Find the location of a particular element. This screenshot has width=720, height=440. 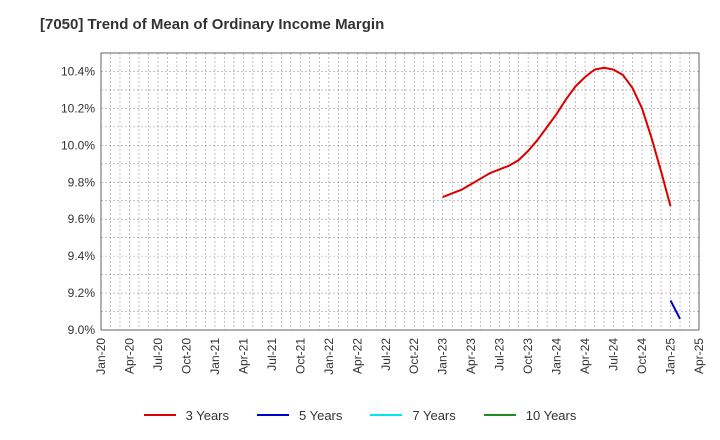

x-tick-label: Apr-25 is located at coordinates (699, 356).